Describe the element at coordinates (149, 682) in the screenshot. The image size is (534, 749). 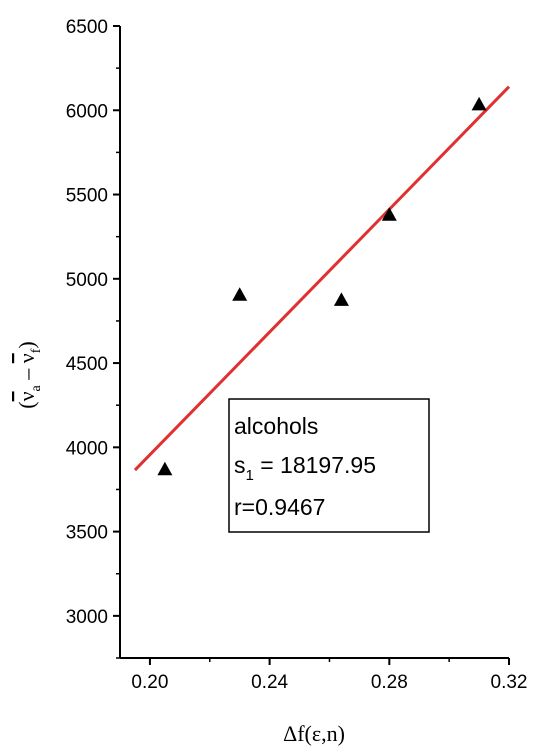
I see `x-tick-label: 0.20` at that location.